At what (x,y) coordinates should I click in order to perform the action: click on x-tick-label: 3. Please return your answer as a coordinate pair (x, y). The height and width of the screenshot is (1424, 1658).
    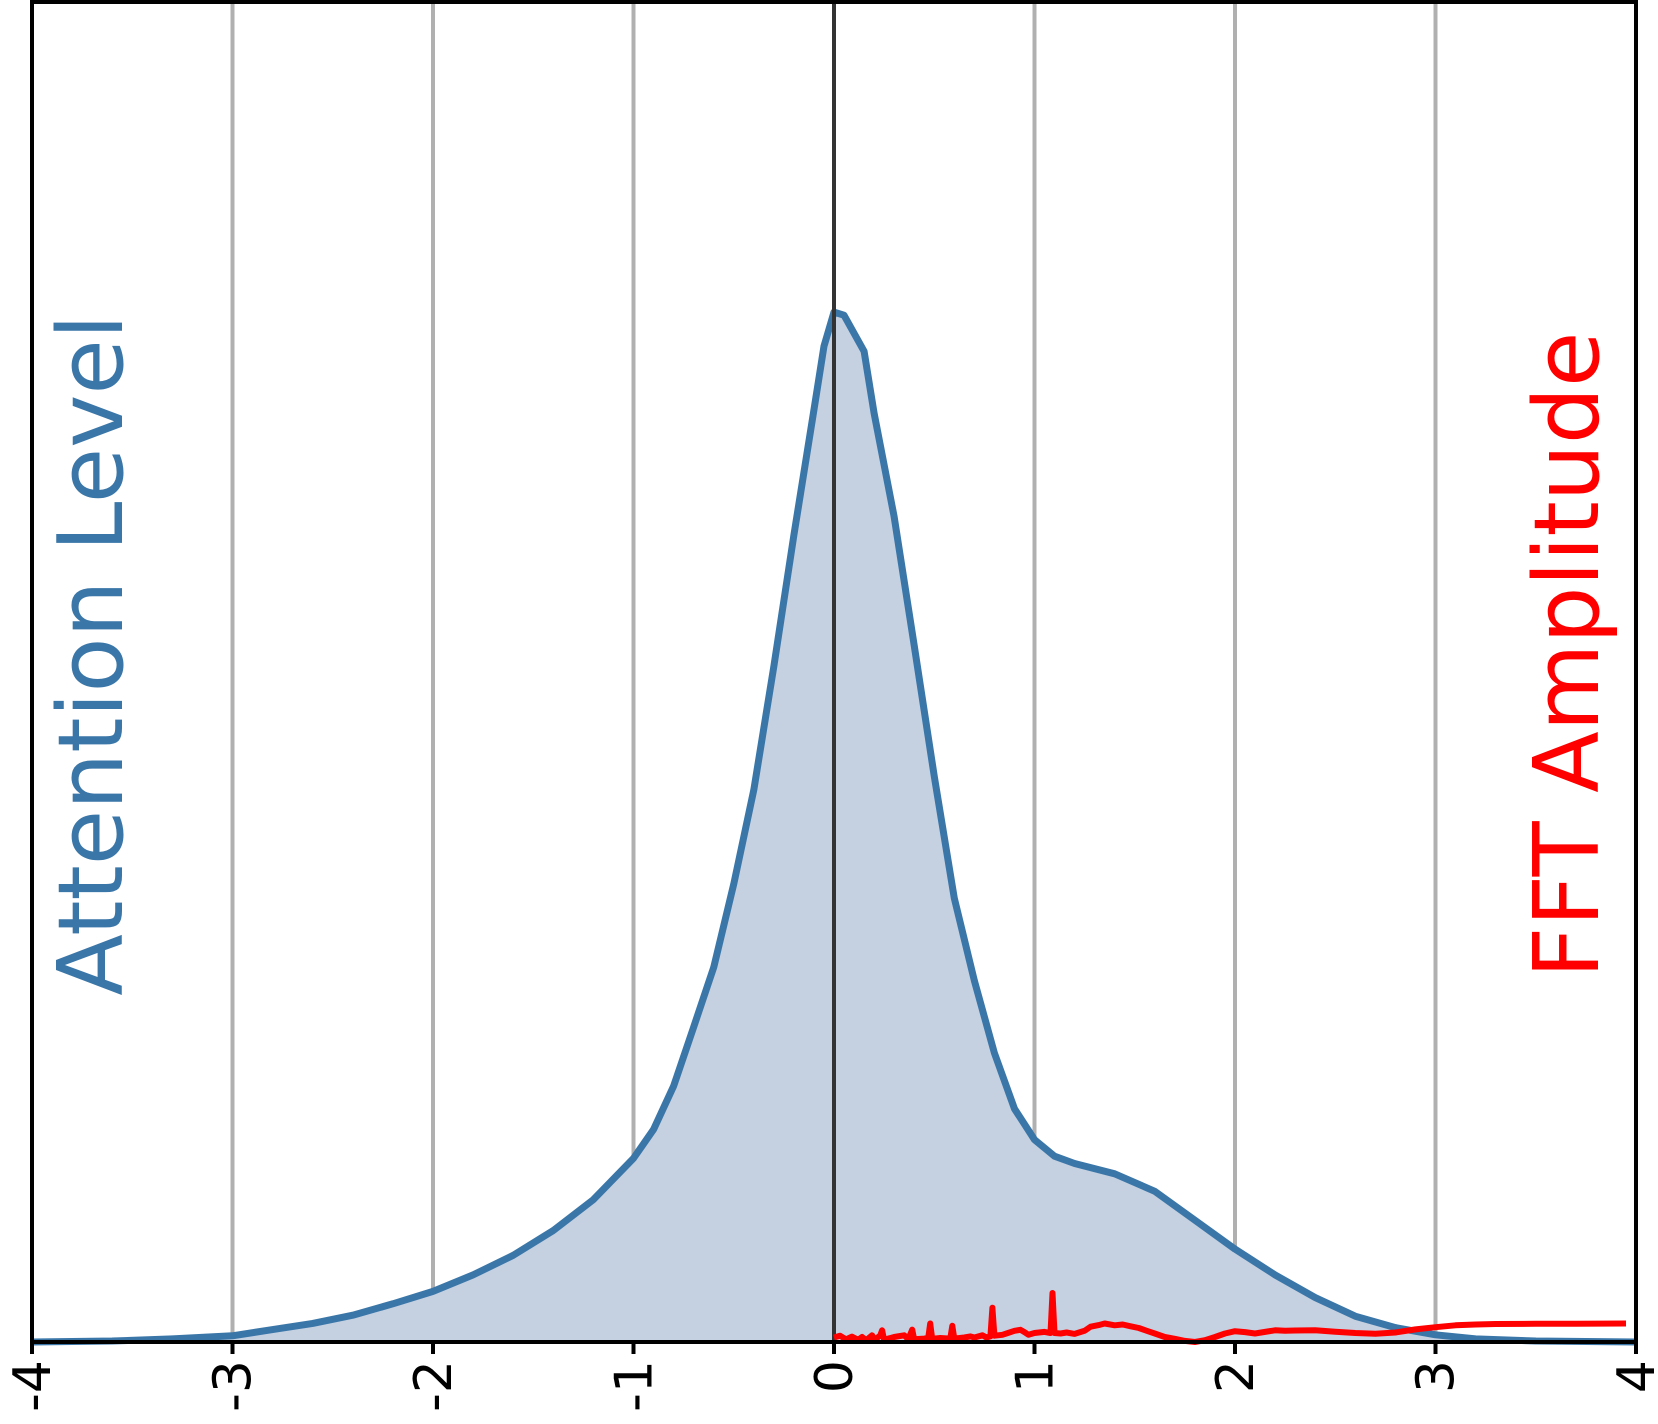
    Looking at the image, I should click on (1437, 1376).